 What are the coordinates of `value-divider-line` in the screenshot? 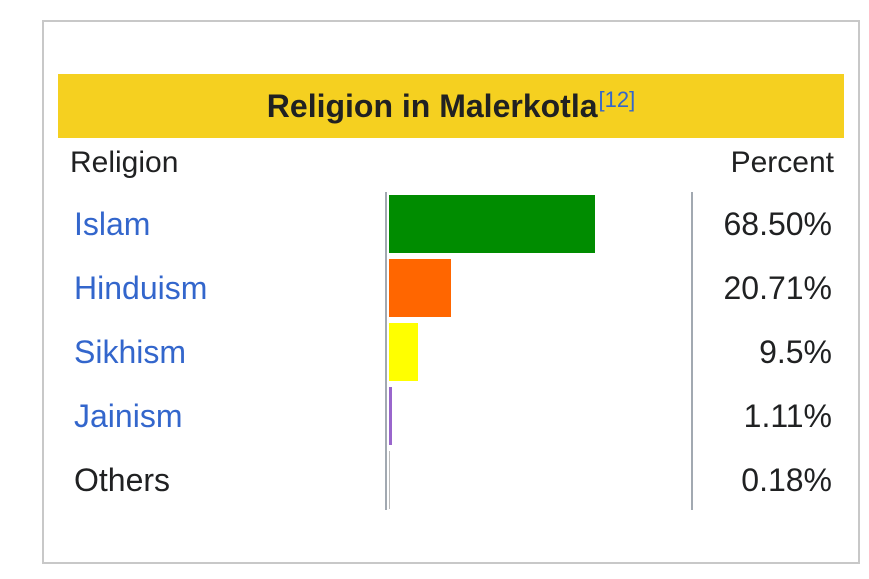 It's located at (692, 351).